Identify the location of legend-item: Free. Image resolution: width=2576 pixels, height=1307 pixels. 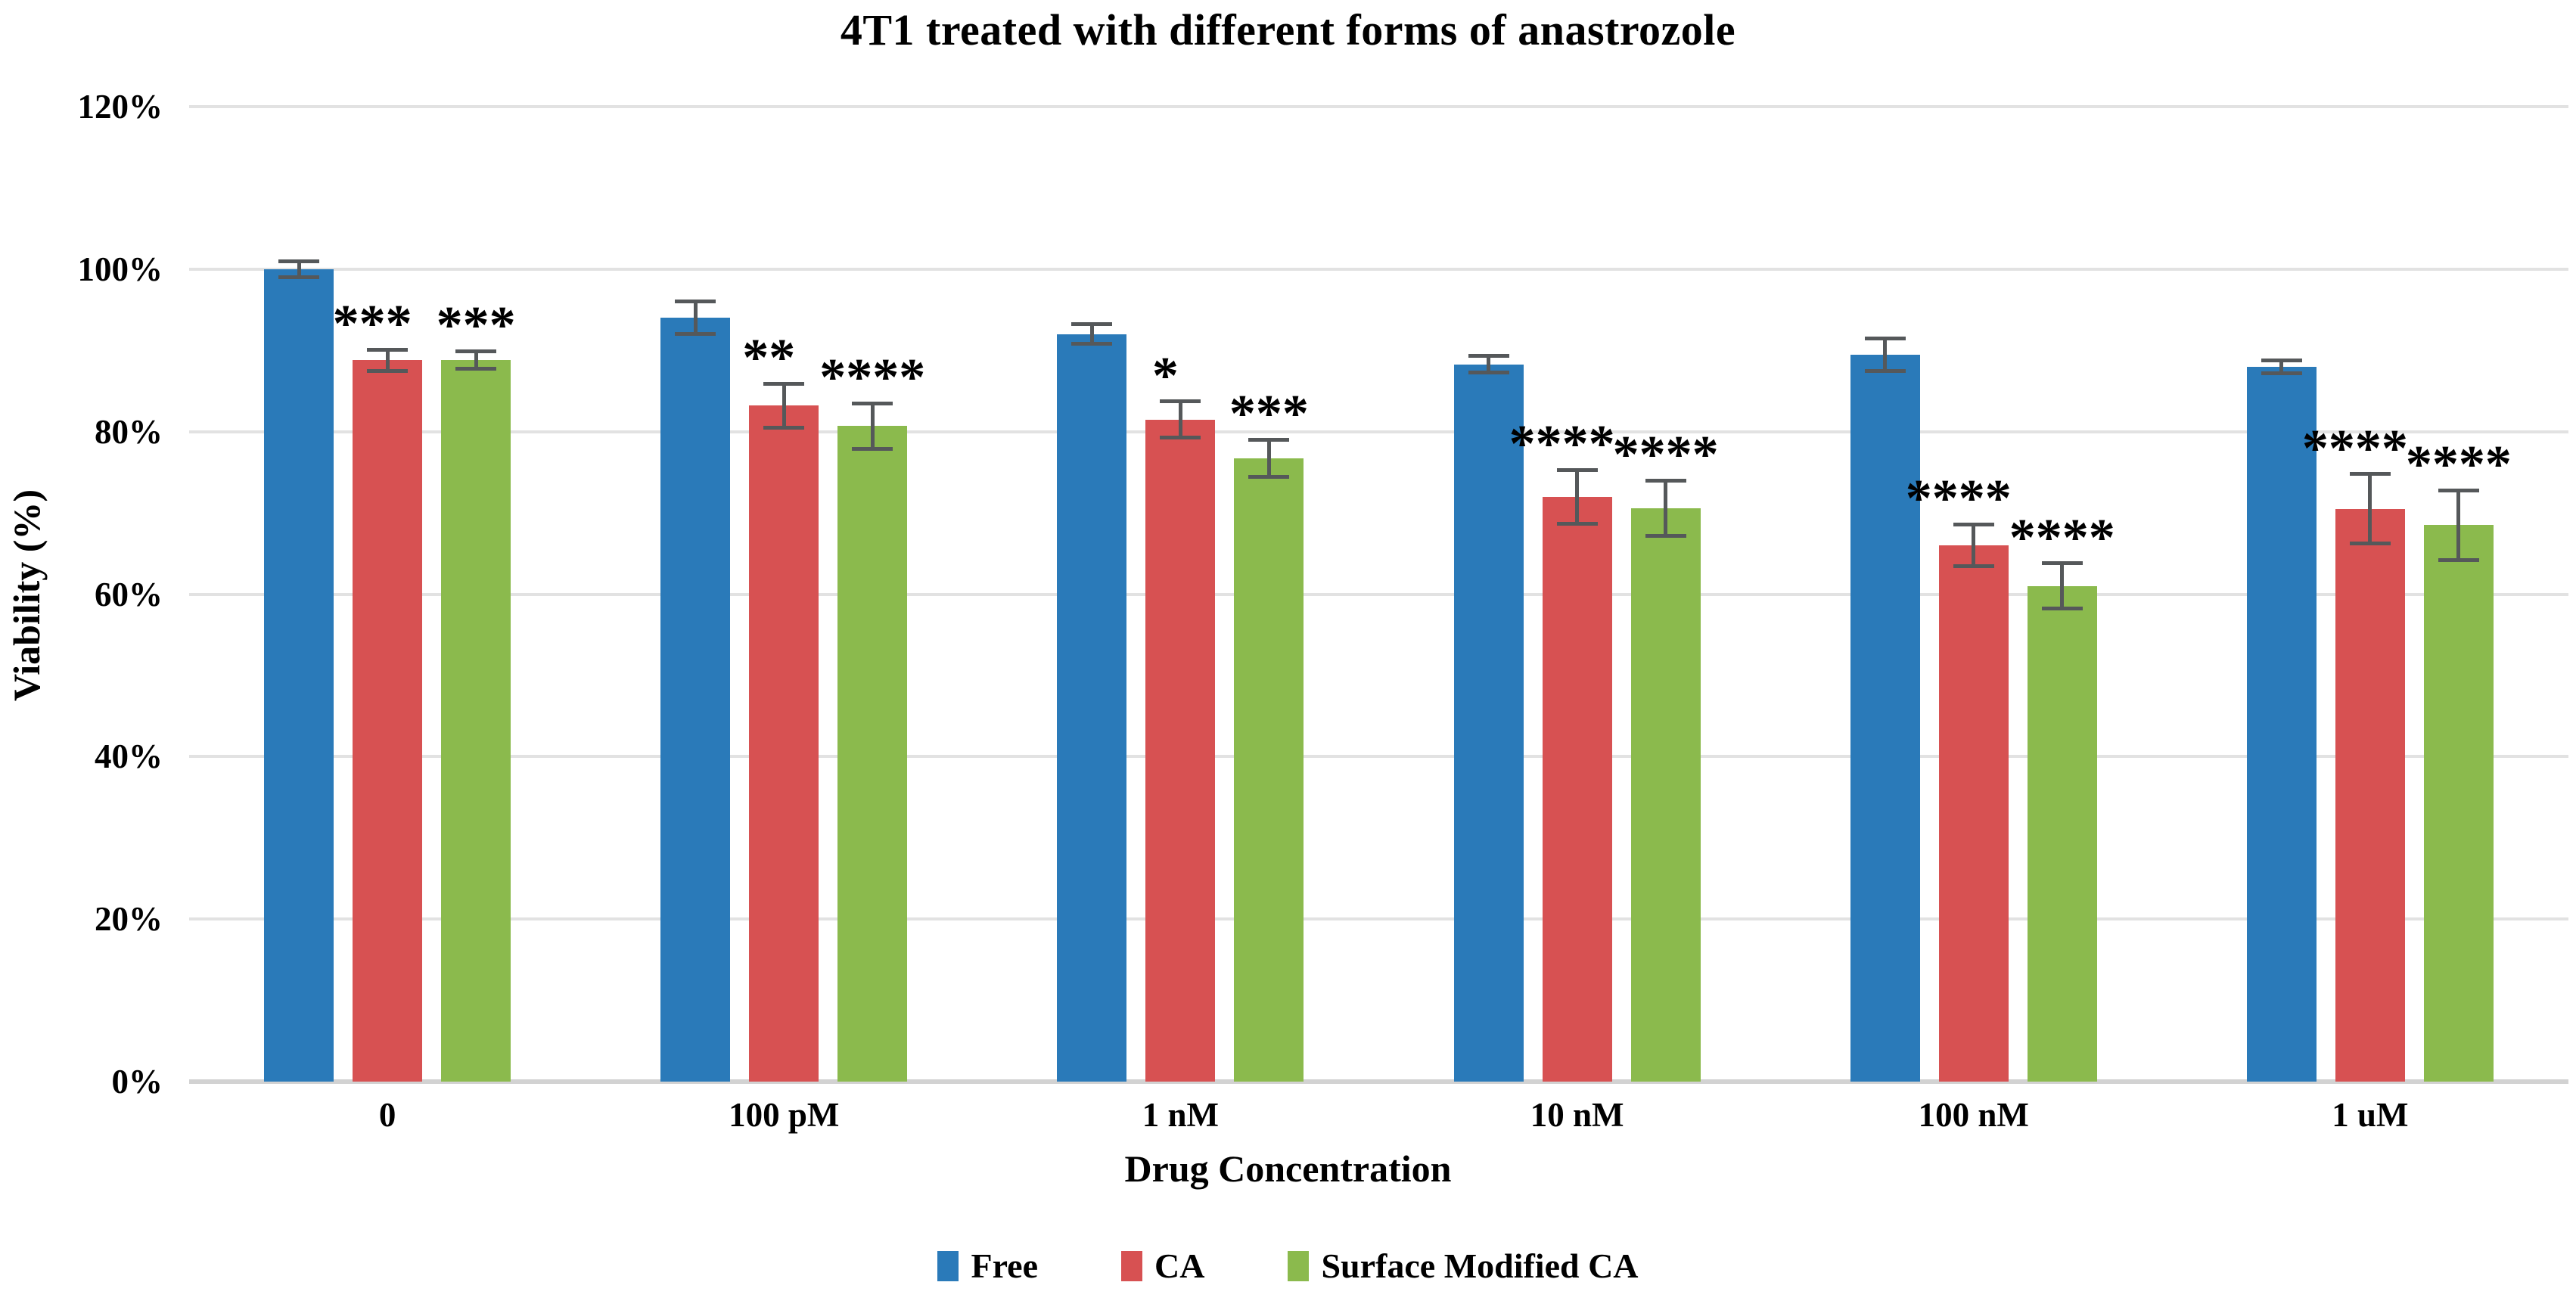
(987, 1266).